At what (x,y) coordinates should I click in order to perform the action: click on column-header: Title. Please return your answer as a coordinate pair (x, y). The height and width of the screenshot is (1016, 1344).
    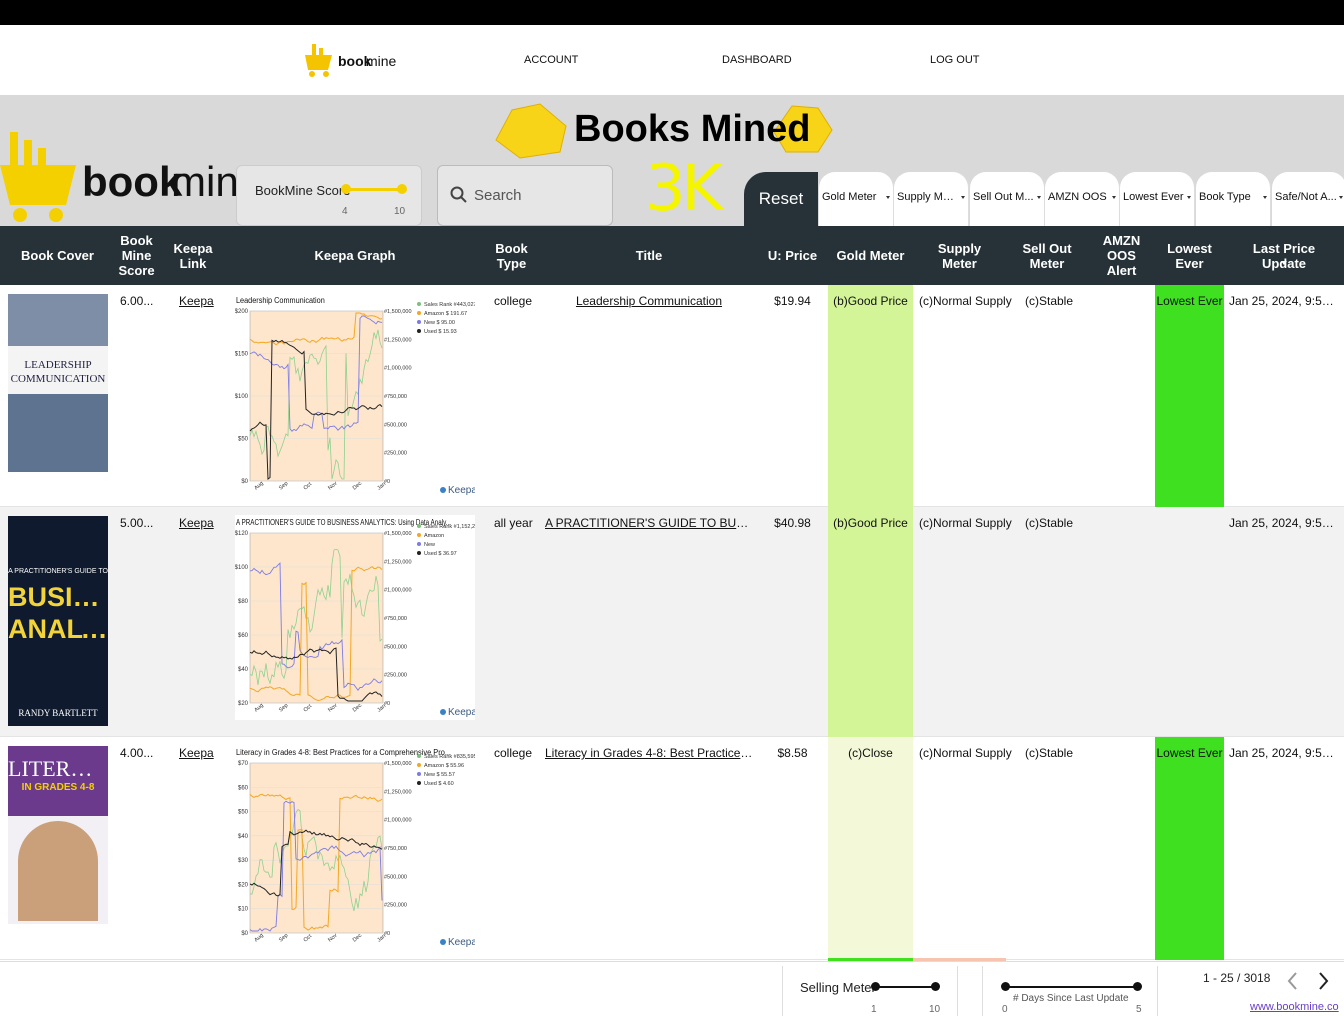
    Looking at the image, I should click on (649, 255).